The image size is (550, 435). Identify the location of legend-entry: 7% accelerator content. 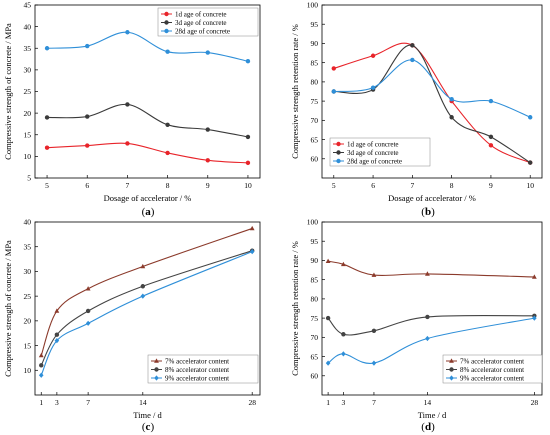
(197, 361).